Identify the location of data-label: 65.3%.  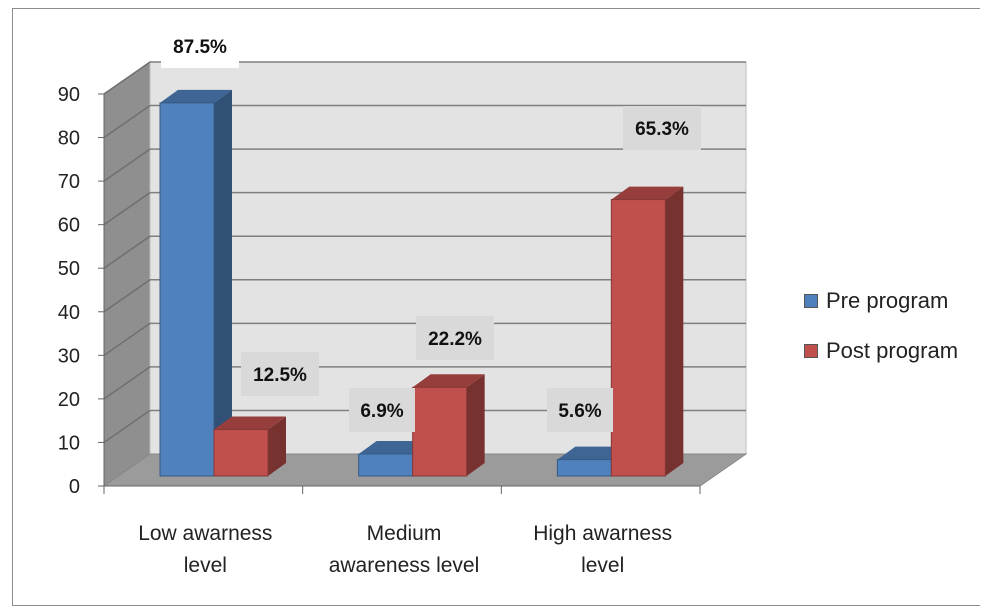
(662, 129).